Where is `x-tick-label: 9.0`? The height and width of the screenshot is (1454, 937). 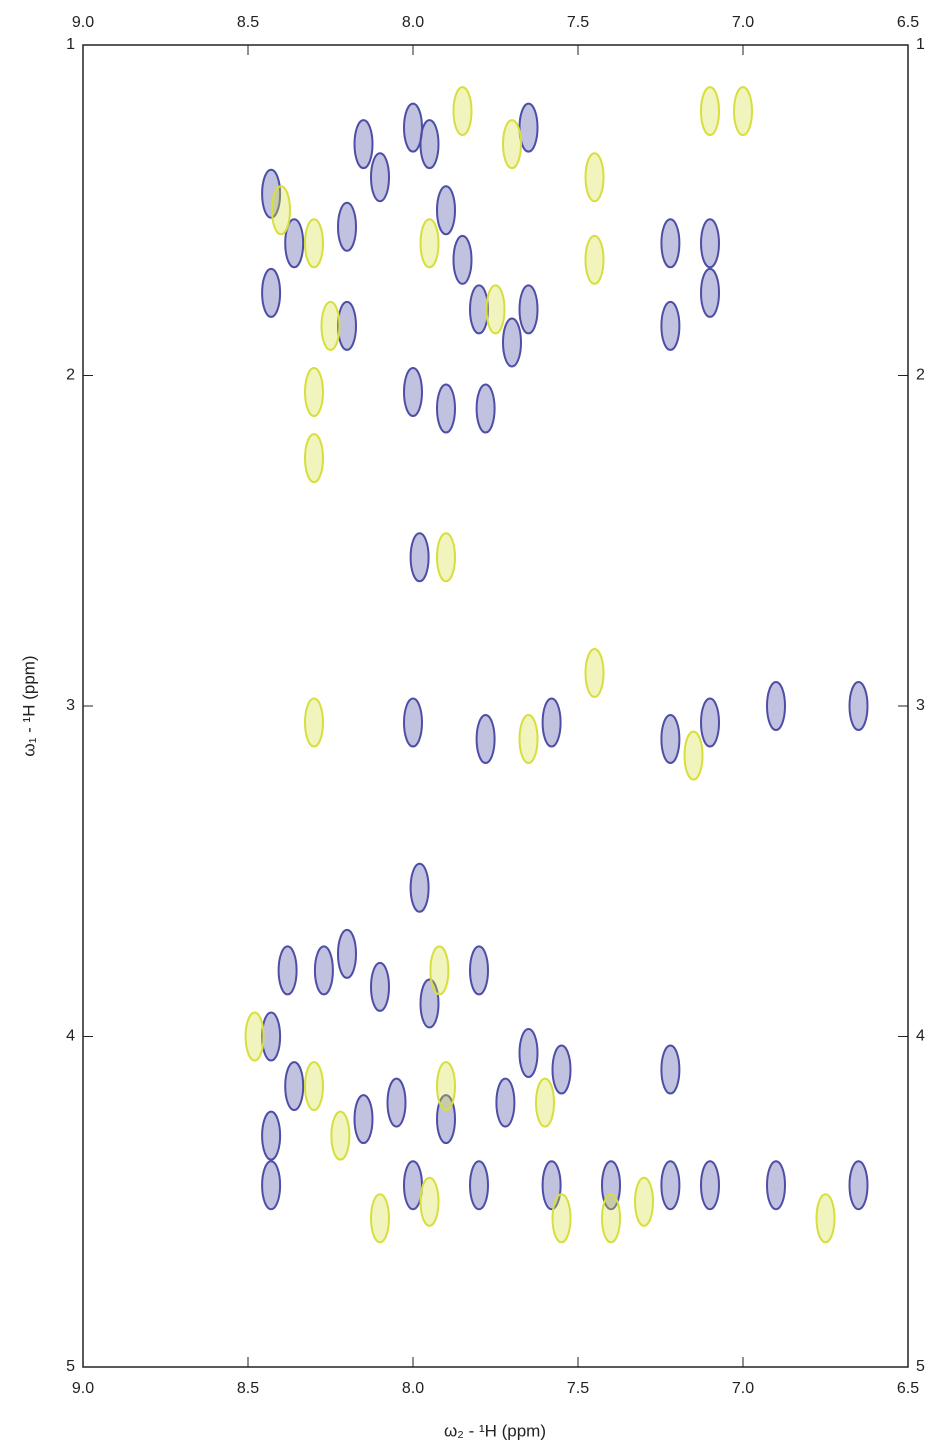 x-tick-label: 9.0 is located at coordinates (83, 1388).